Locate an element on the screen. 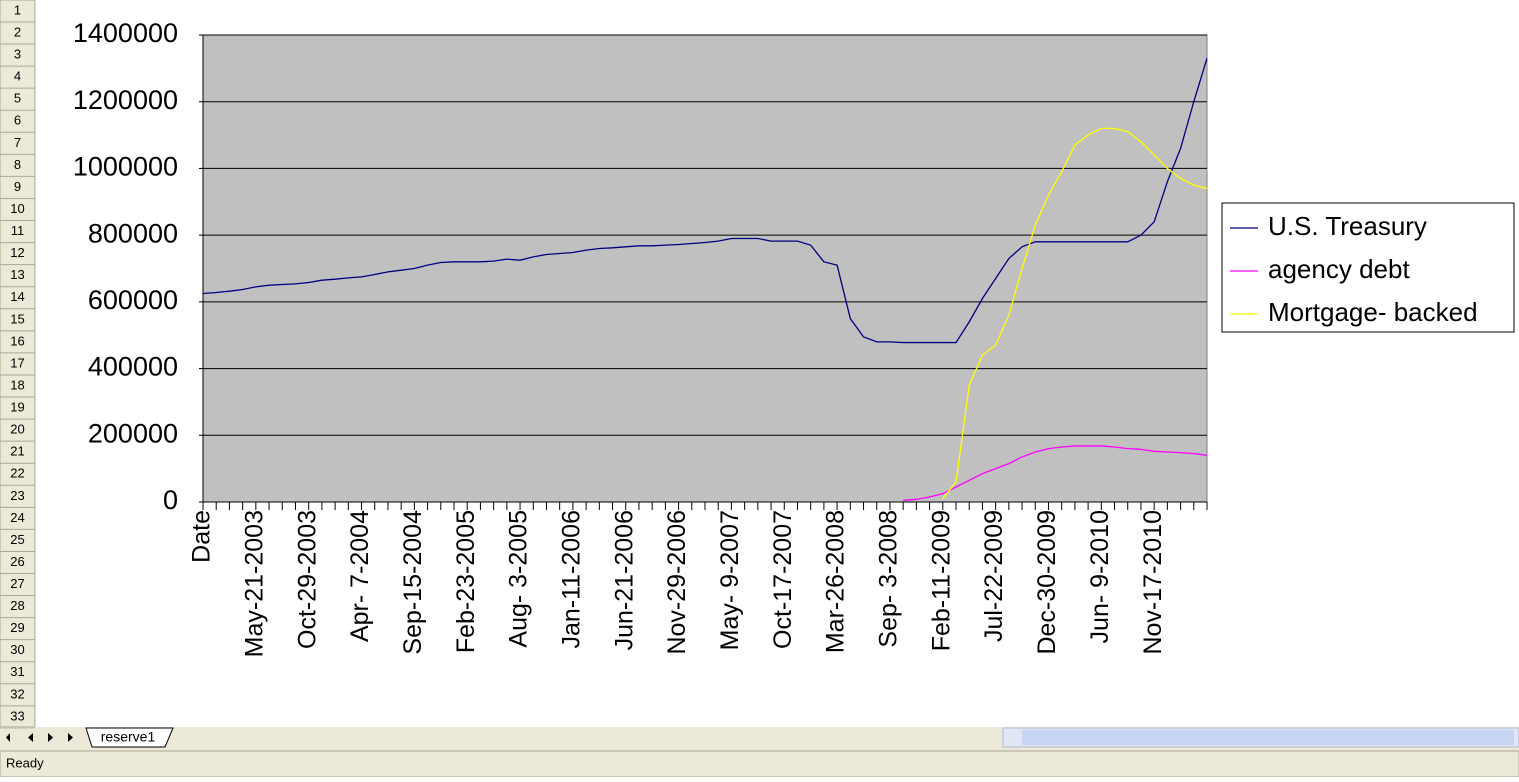 The height and width of the screenshot is (782, 1519). row-number: 4 is located at coordinates (17, 76).